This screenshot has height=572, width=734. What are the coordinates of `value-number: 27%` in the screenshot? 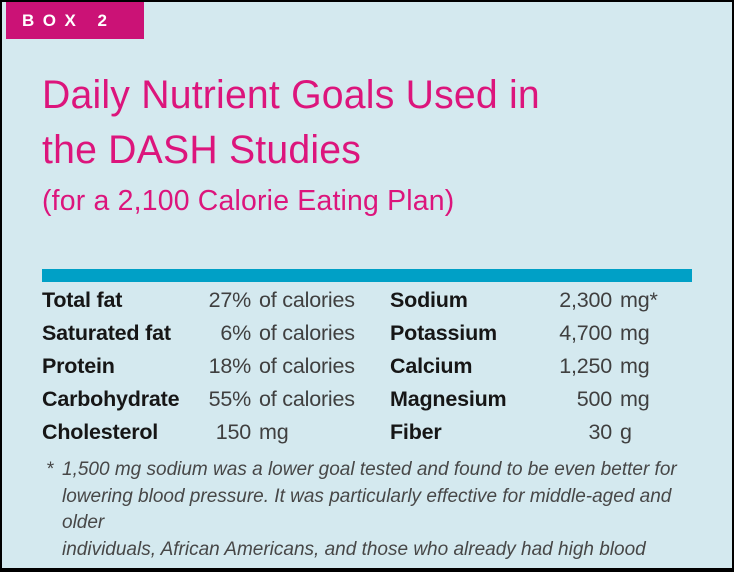 It's located at (230, 300).